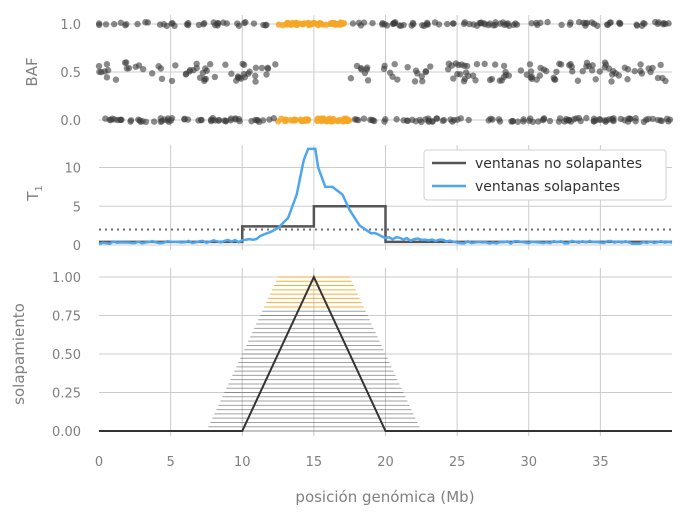 The height and width of the screenshot is (519, 694). I want to click on y-tick-label: 0.25, so click(66, 394).